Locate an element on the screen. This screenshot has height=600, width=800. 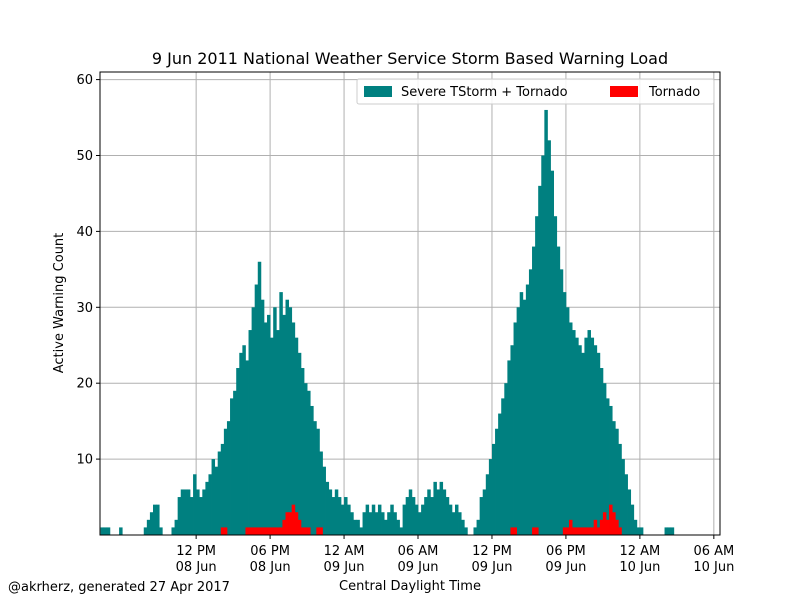
x-tick-label-time: 12 PM is located at coordinates (492, 551).